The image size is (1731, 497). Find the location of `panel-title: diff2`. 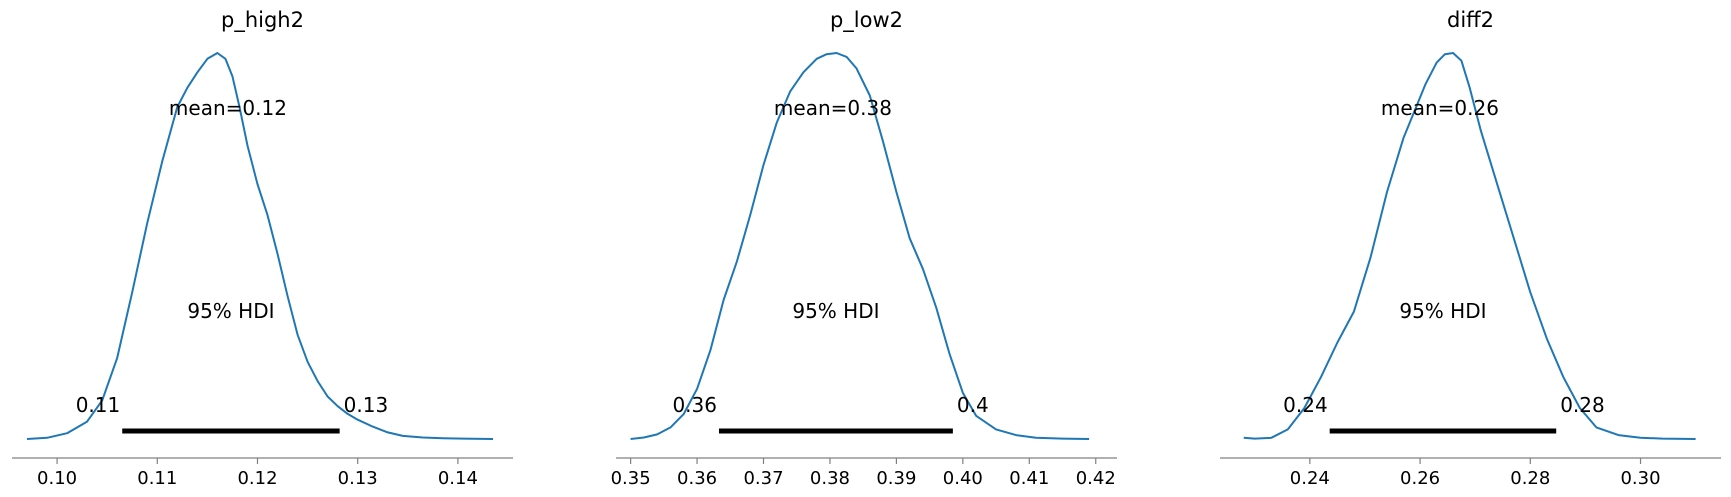

panel-title: diff2 is located at coordinates (1470, 20).